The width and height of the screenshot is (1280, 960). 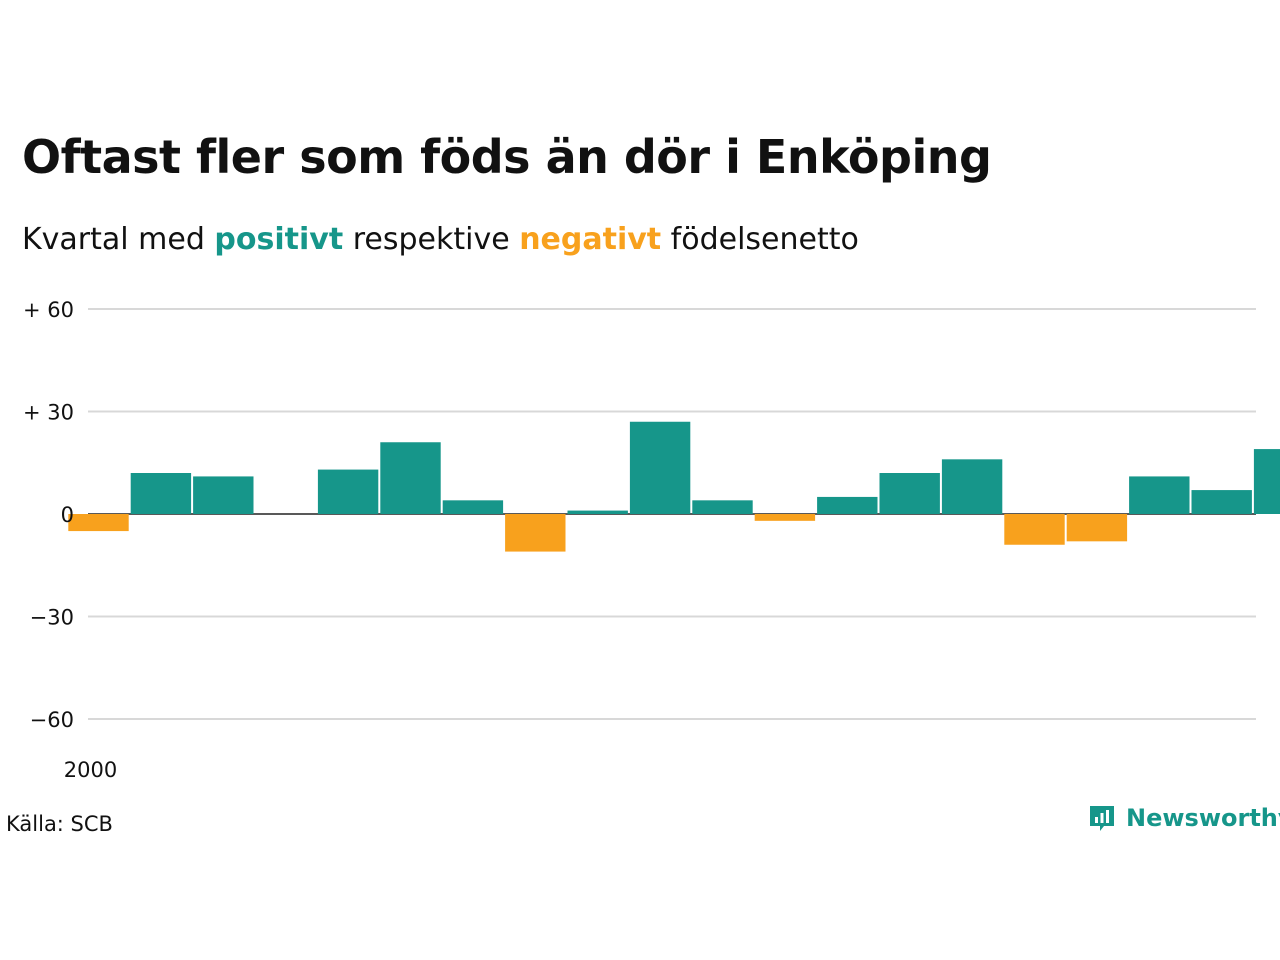 I want to click on brand-name: Newsworthy, so click(x=1203, y=818).